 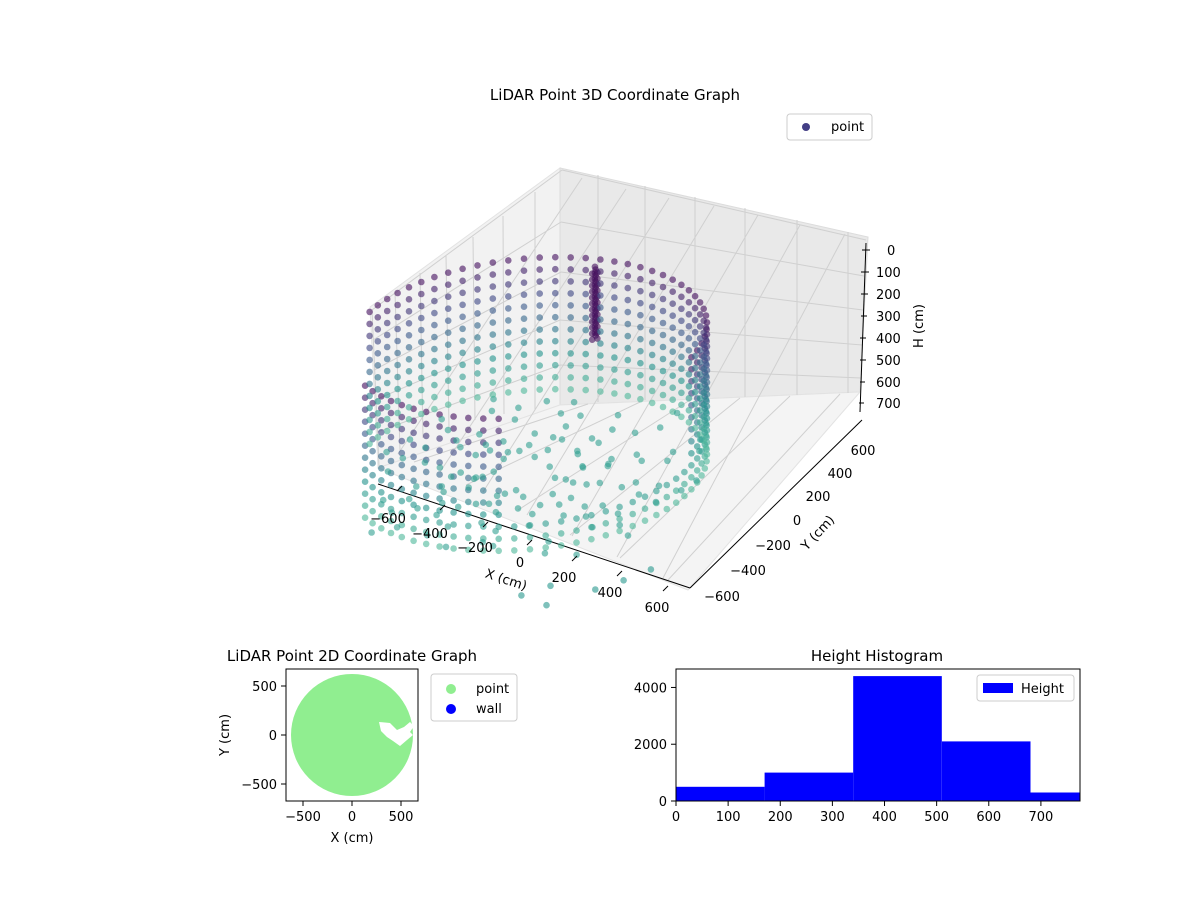 I want to click on y-tick-label: 4000, so click(x=650, y=688).